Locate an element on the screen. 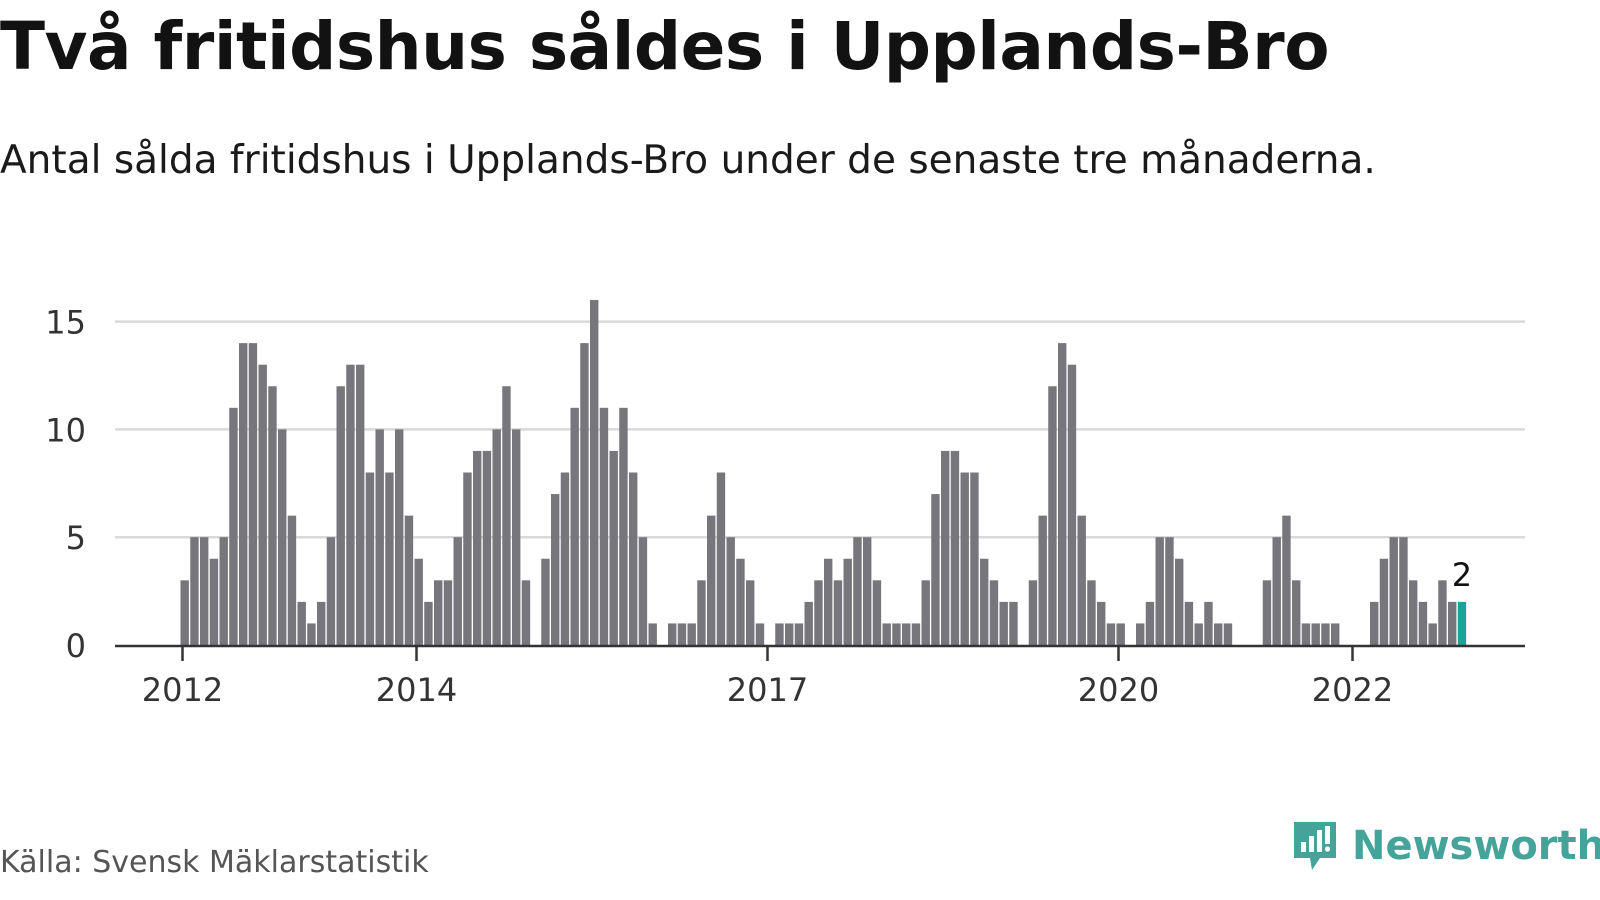 This screenshot has height=900, width=1600. data-labels: 2 is located at coordinates (1462, 575).